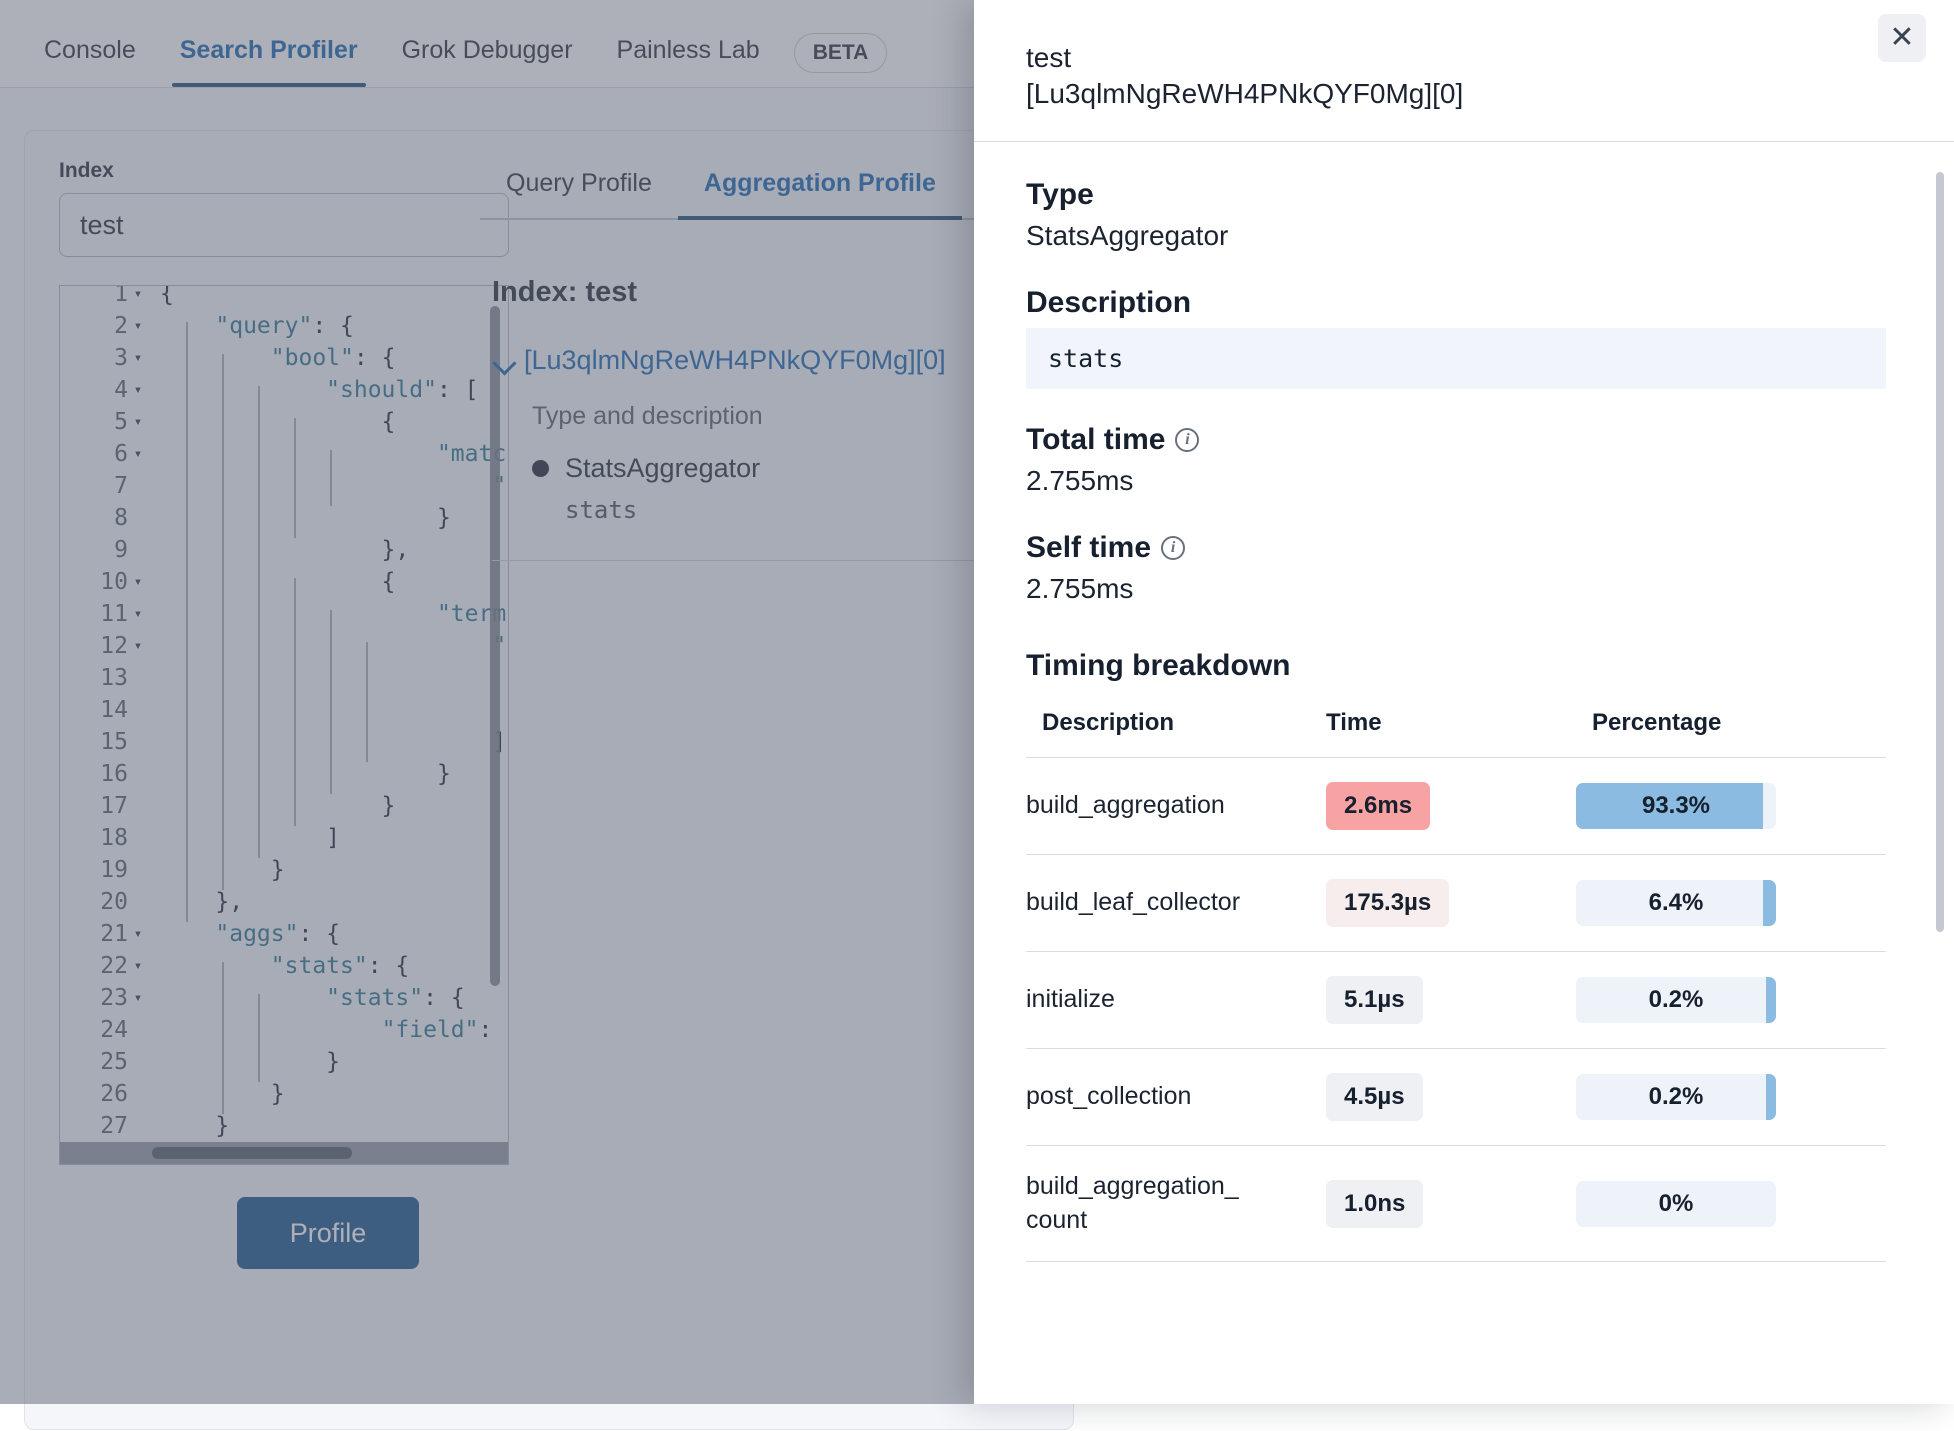 The image size is (1954, 1431). I want to click on percentage-bar: 0.2%, so click(1676, 999).